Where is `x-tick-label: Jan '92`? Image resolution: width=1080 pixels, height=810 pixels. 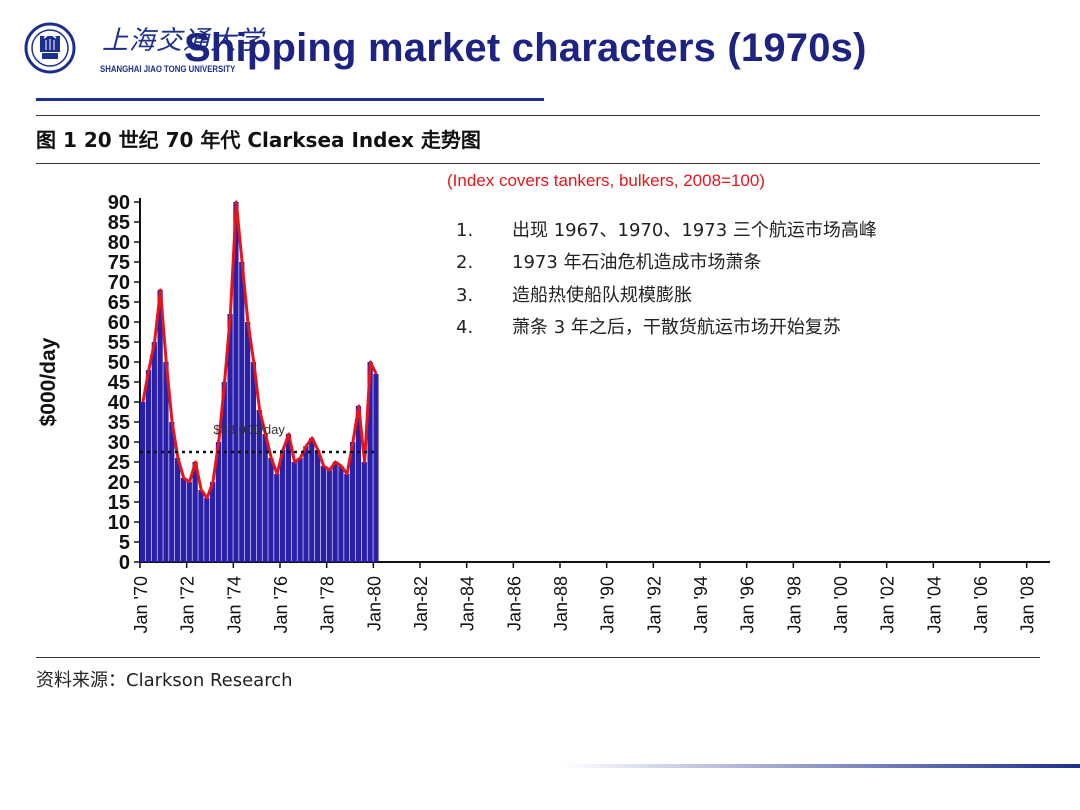 x-tick-label: Jan '92 is located at coordinates (654, 604).